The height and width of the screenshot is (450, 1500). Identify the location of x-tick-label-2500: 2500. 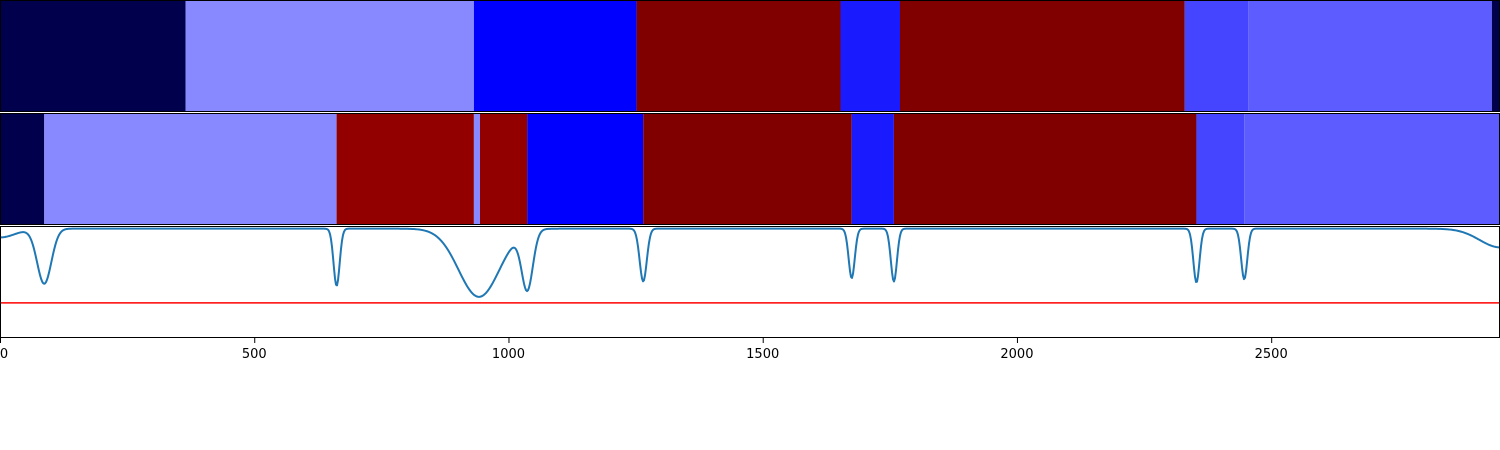
(1271, 354).